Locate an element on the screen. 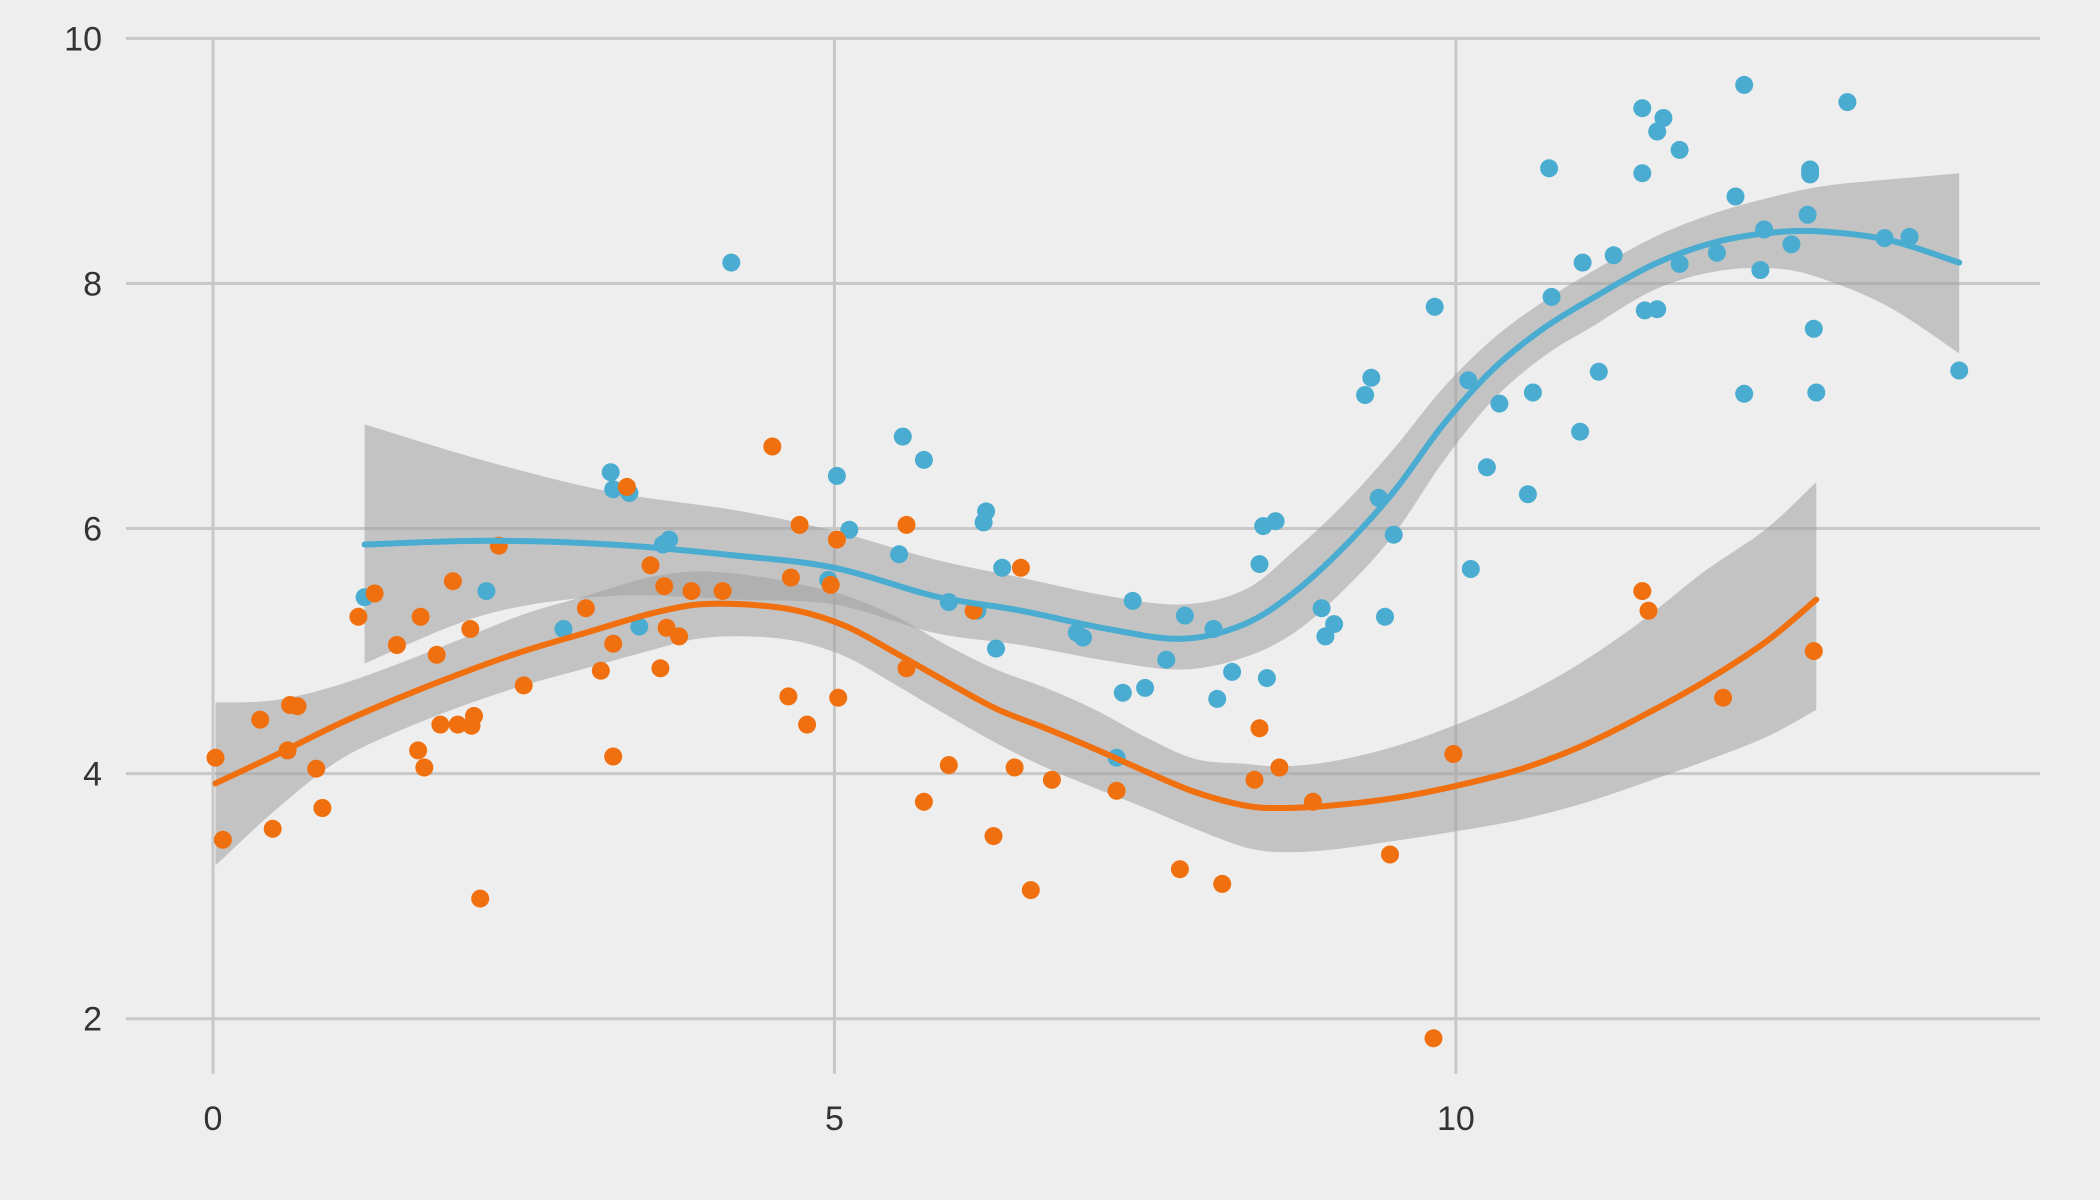  y-tick-label: 4 is located at coordinates (92, 775).